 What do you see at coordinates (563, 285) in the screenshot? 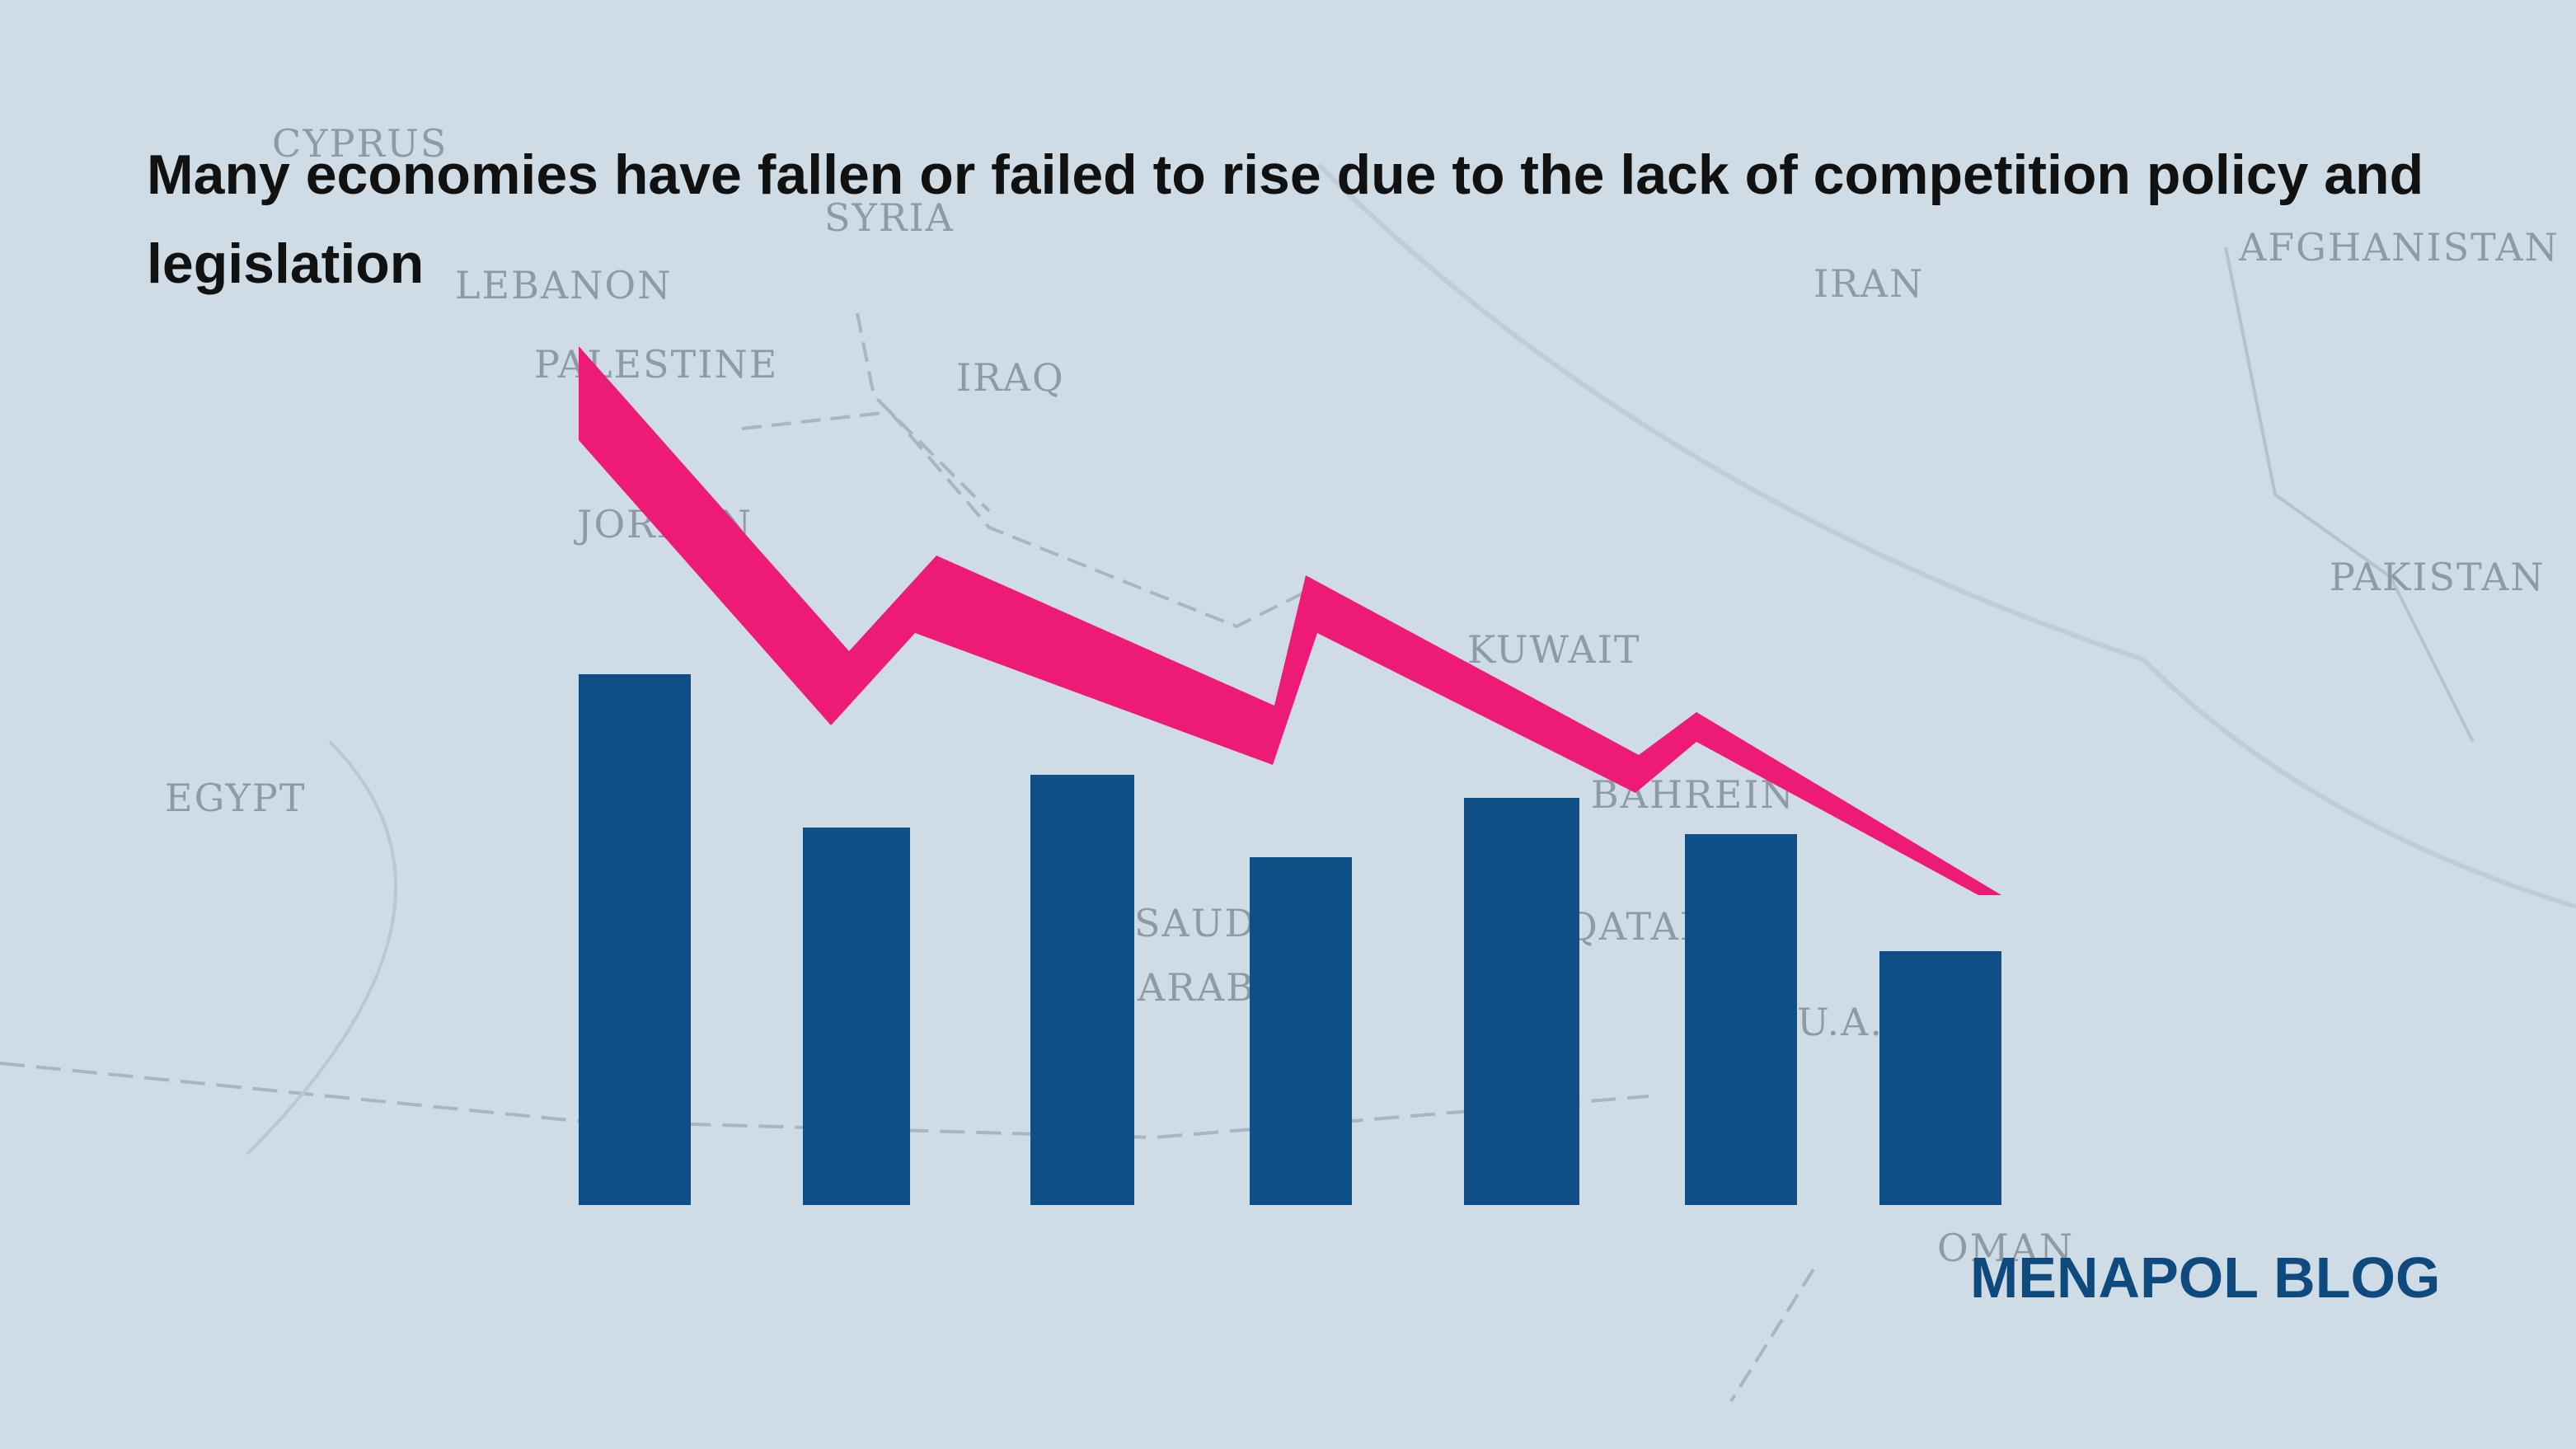
I see `map-label: LEBANON` at bounding box center [563, 285].